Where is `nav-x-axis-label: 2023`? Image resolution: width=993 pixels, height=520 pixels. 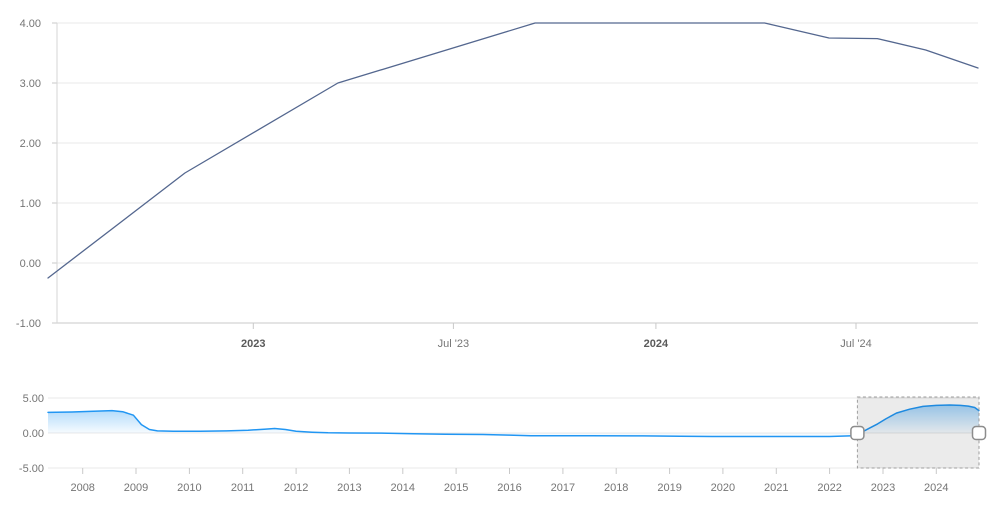
nav-x-axis-label: 2023 is located at coordinates (883, 488).